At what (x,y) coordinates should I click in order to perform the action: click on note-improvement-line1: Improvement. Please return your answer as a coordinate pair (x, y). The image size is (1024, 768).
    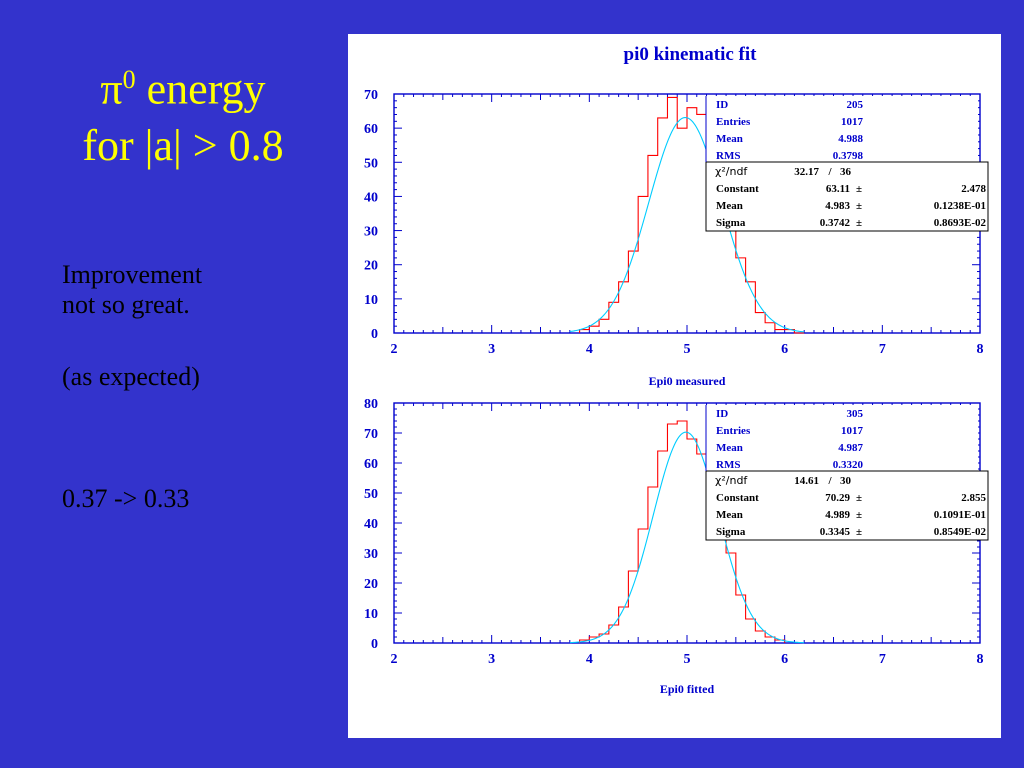
    Looking at the image, I should click on (132, 274).